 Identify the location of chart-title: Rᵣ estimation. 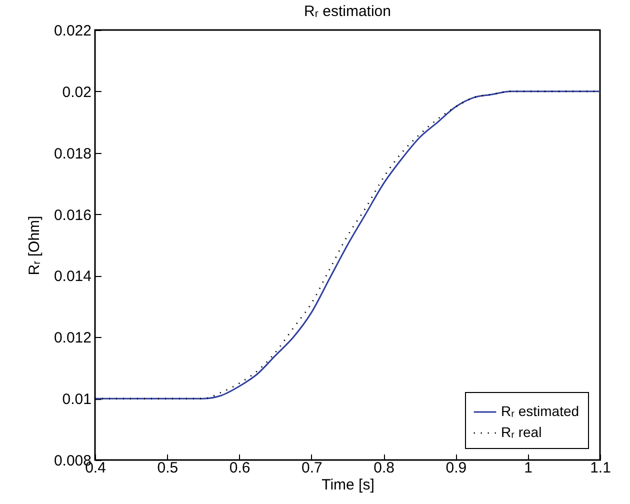
(347, 11).